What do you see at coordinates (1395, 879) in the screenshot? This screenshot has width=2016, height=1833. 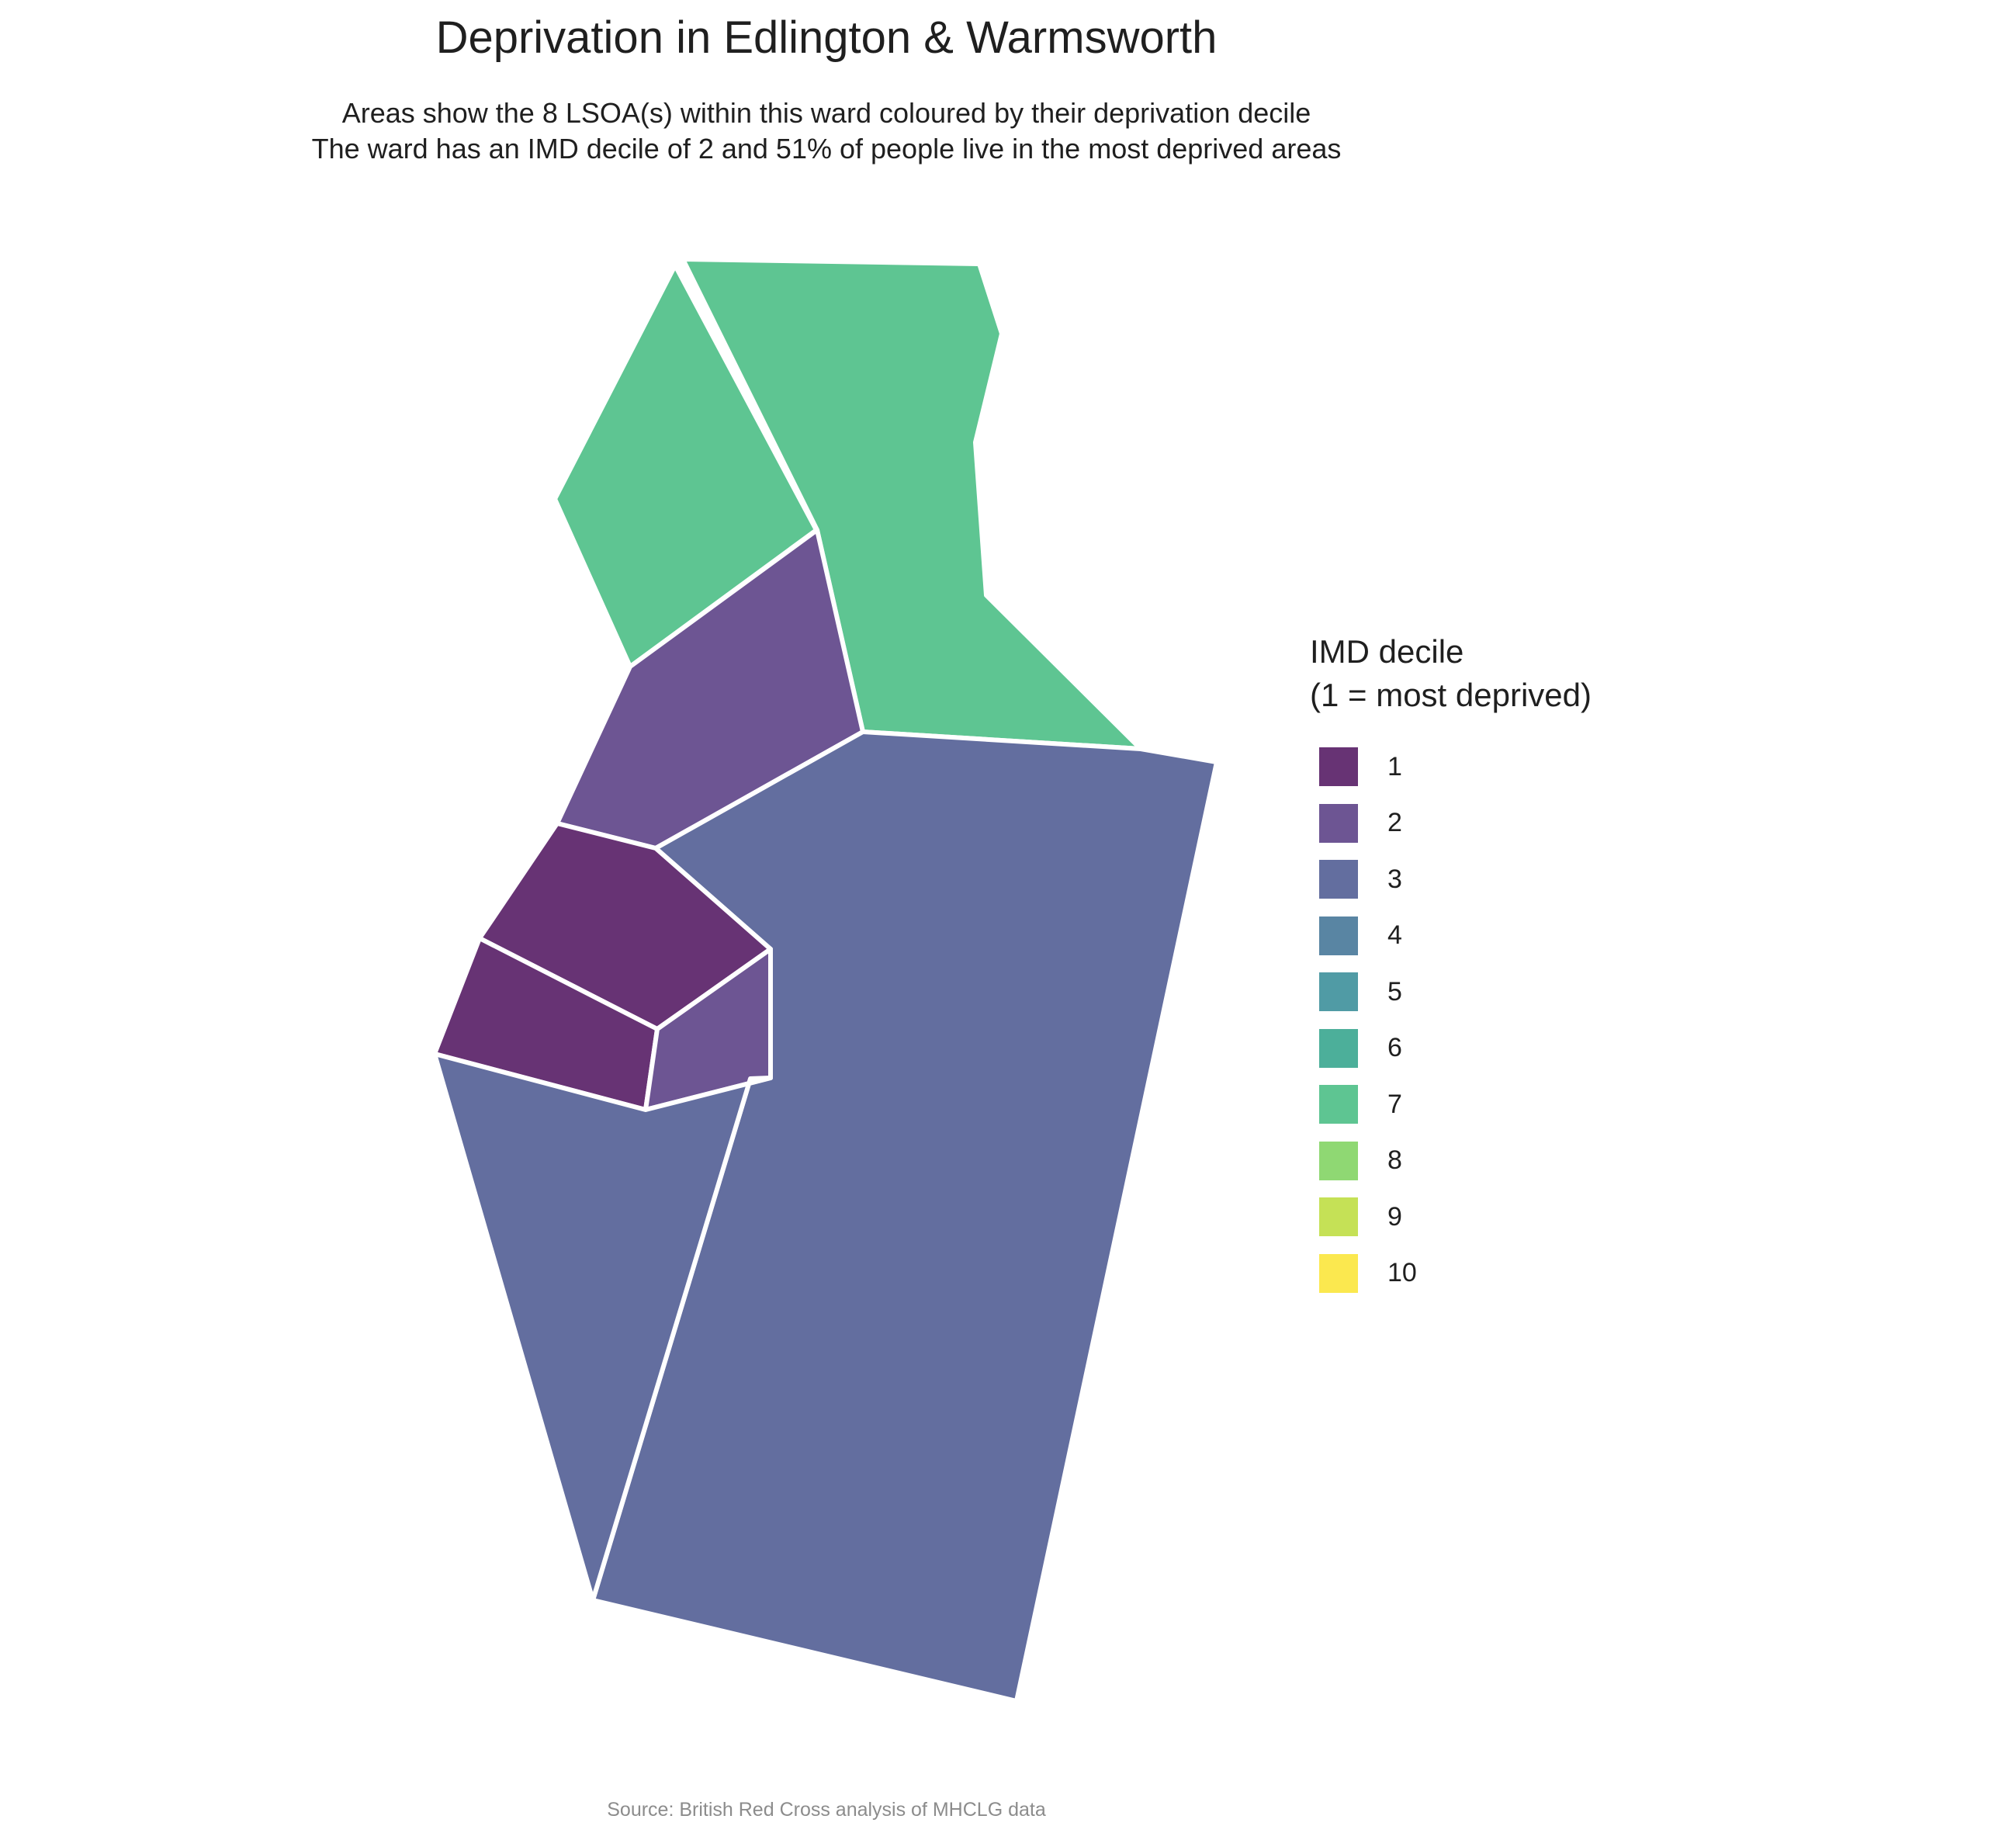 I see `legend-label: 3` at bounding box center [1395, 879].